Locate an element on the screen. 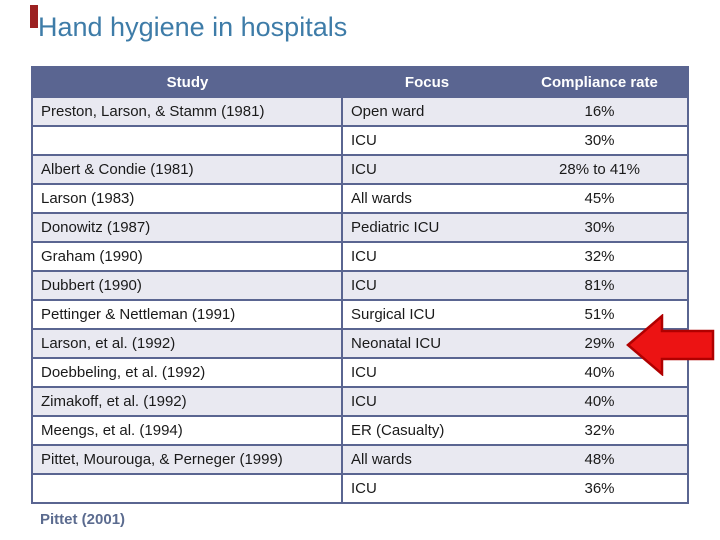  cell-study: Albert & Condie (1981) is located at coordinates (187, 169).